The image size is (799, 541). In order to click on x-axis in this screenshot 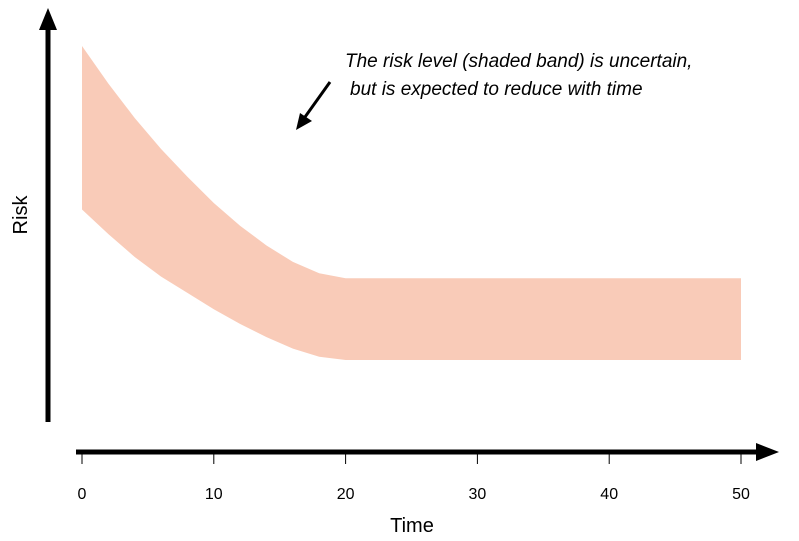, I will do `click(427, 452)`.